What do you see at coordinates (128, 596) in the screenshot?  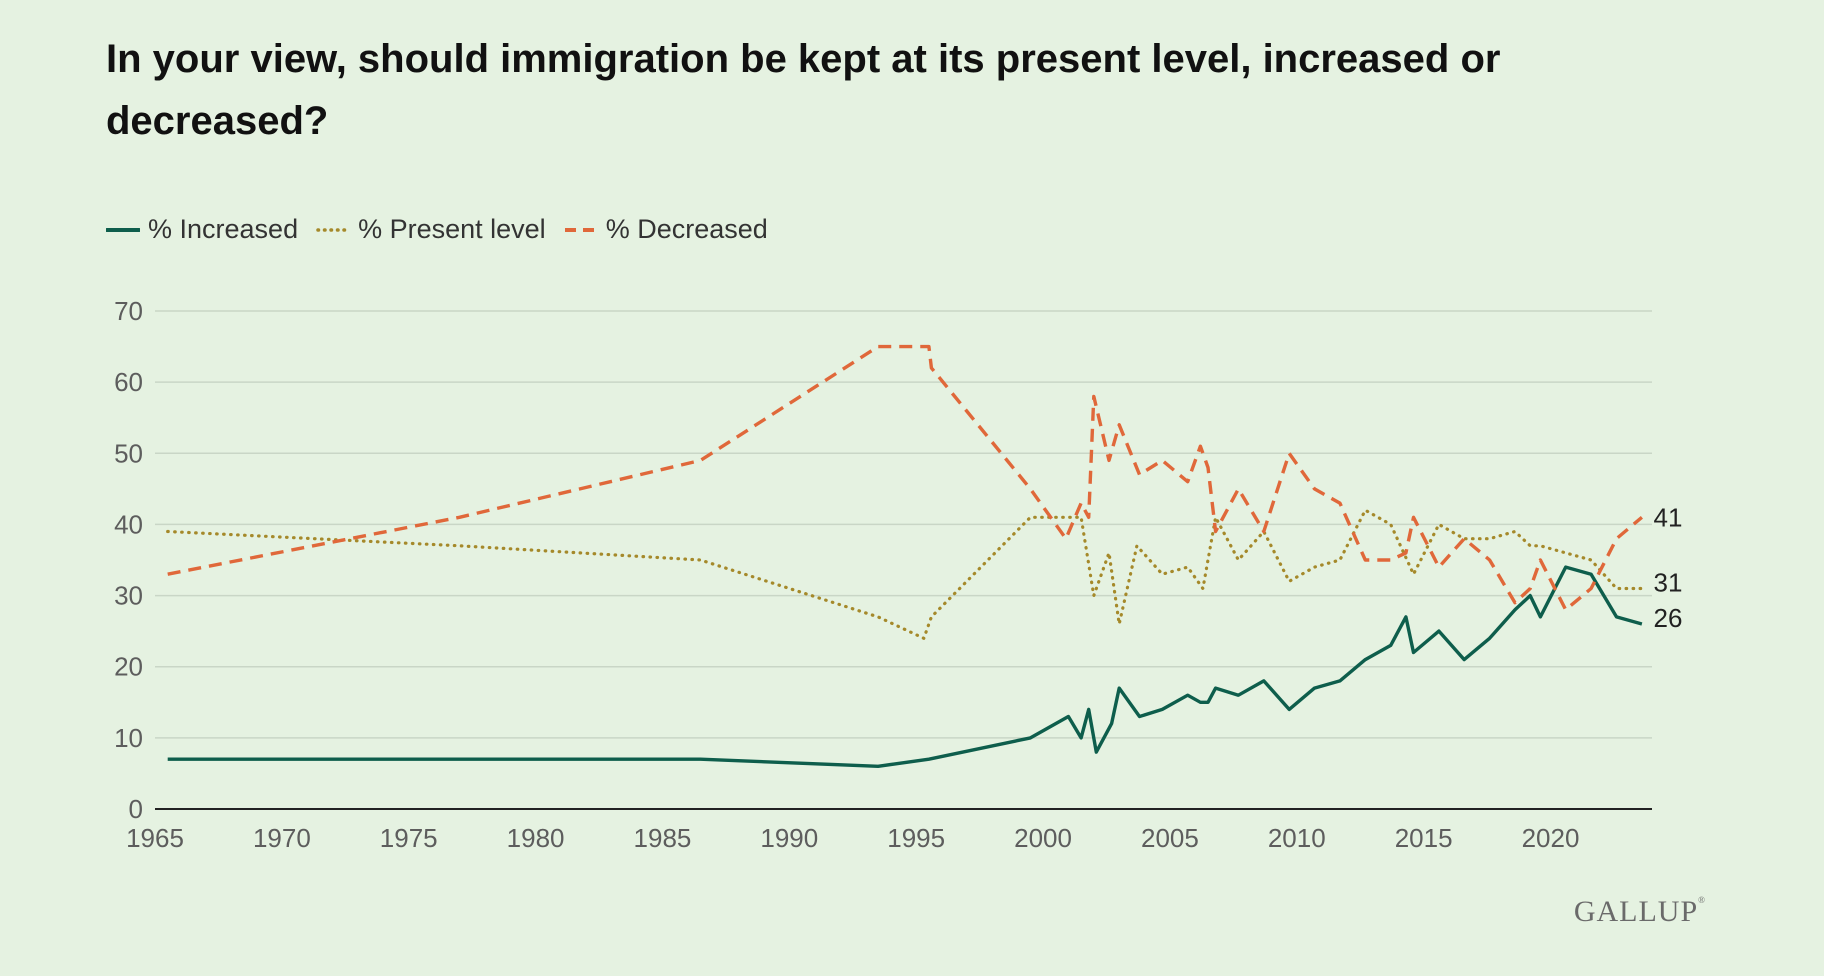 I see `y-tick-label: 30` at bounding box center [128, 596].